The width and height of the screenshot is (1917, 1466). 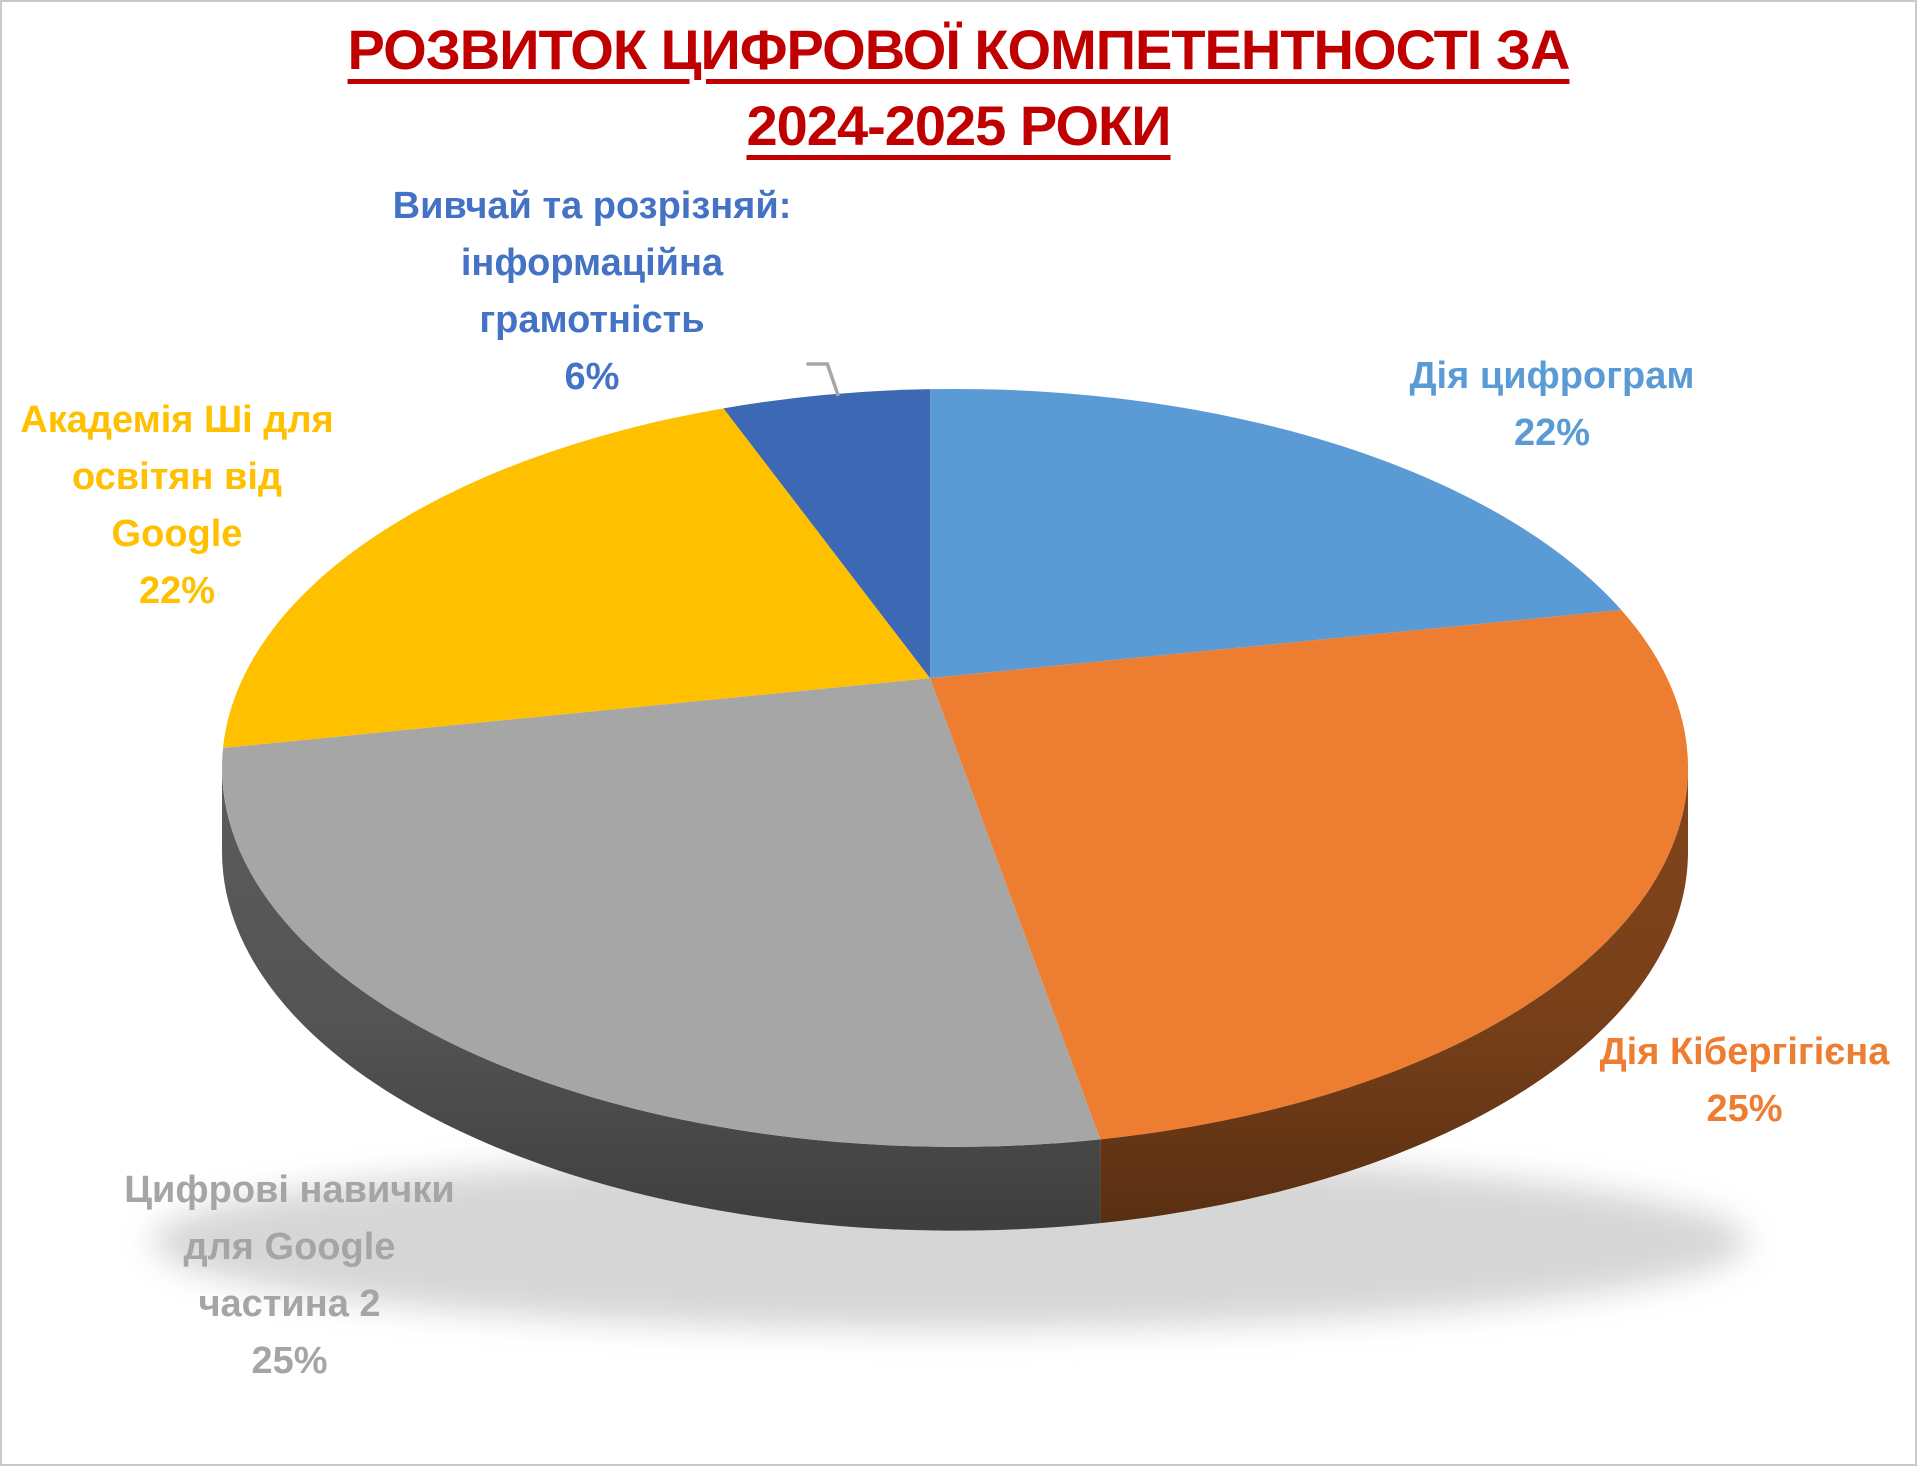 I want to click on slice-percent: 6%, so click(x=592, y=377).